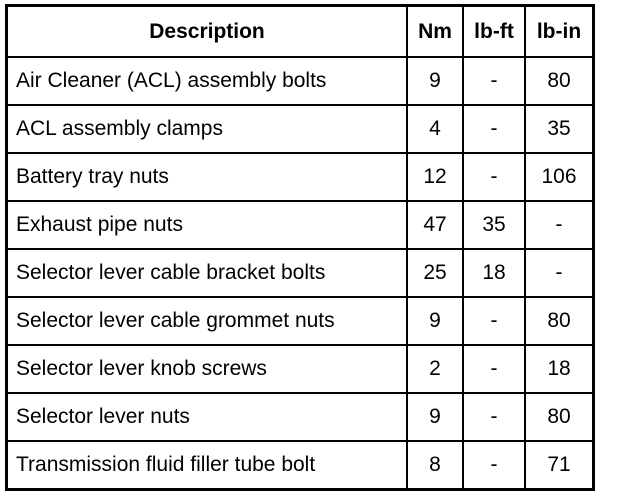 Image resolution: width=624 pixels, height=492 pixels. I want to click on cell-nm: 47, so click(435, 225).